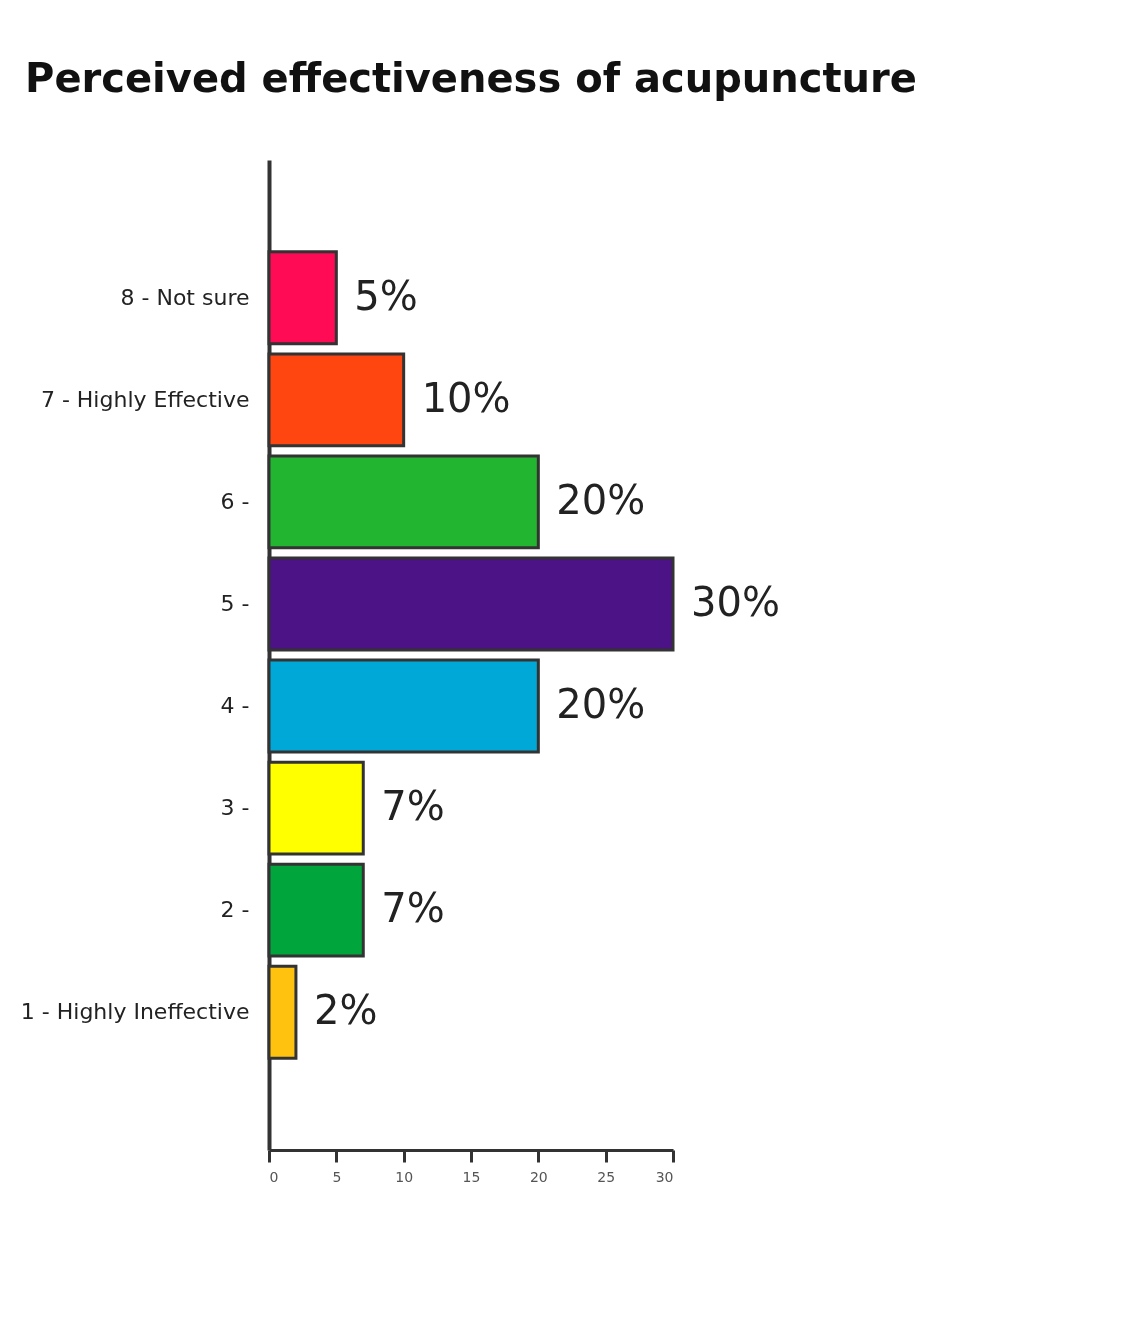 Image resolution: width=1125 pixels, height=1333 pixels. Describe the element at coordinates (235, 501) in the screenshot. I see `y-tick-label: 6 -` at that location.